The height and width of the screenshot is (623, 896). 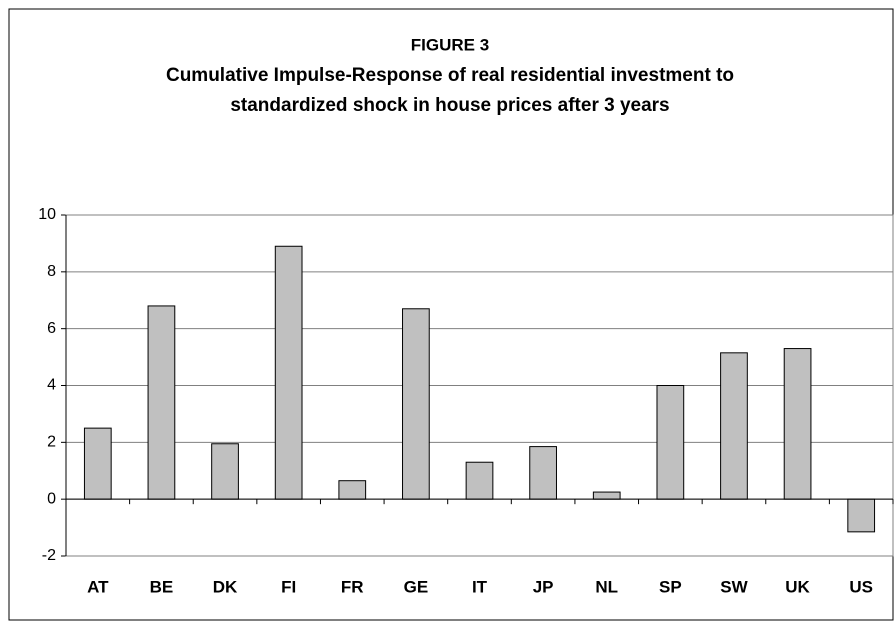 I want to click on x-tick-label: BE, so click(x=162, y=586).